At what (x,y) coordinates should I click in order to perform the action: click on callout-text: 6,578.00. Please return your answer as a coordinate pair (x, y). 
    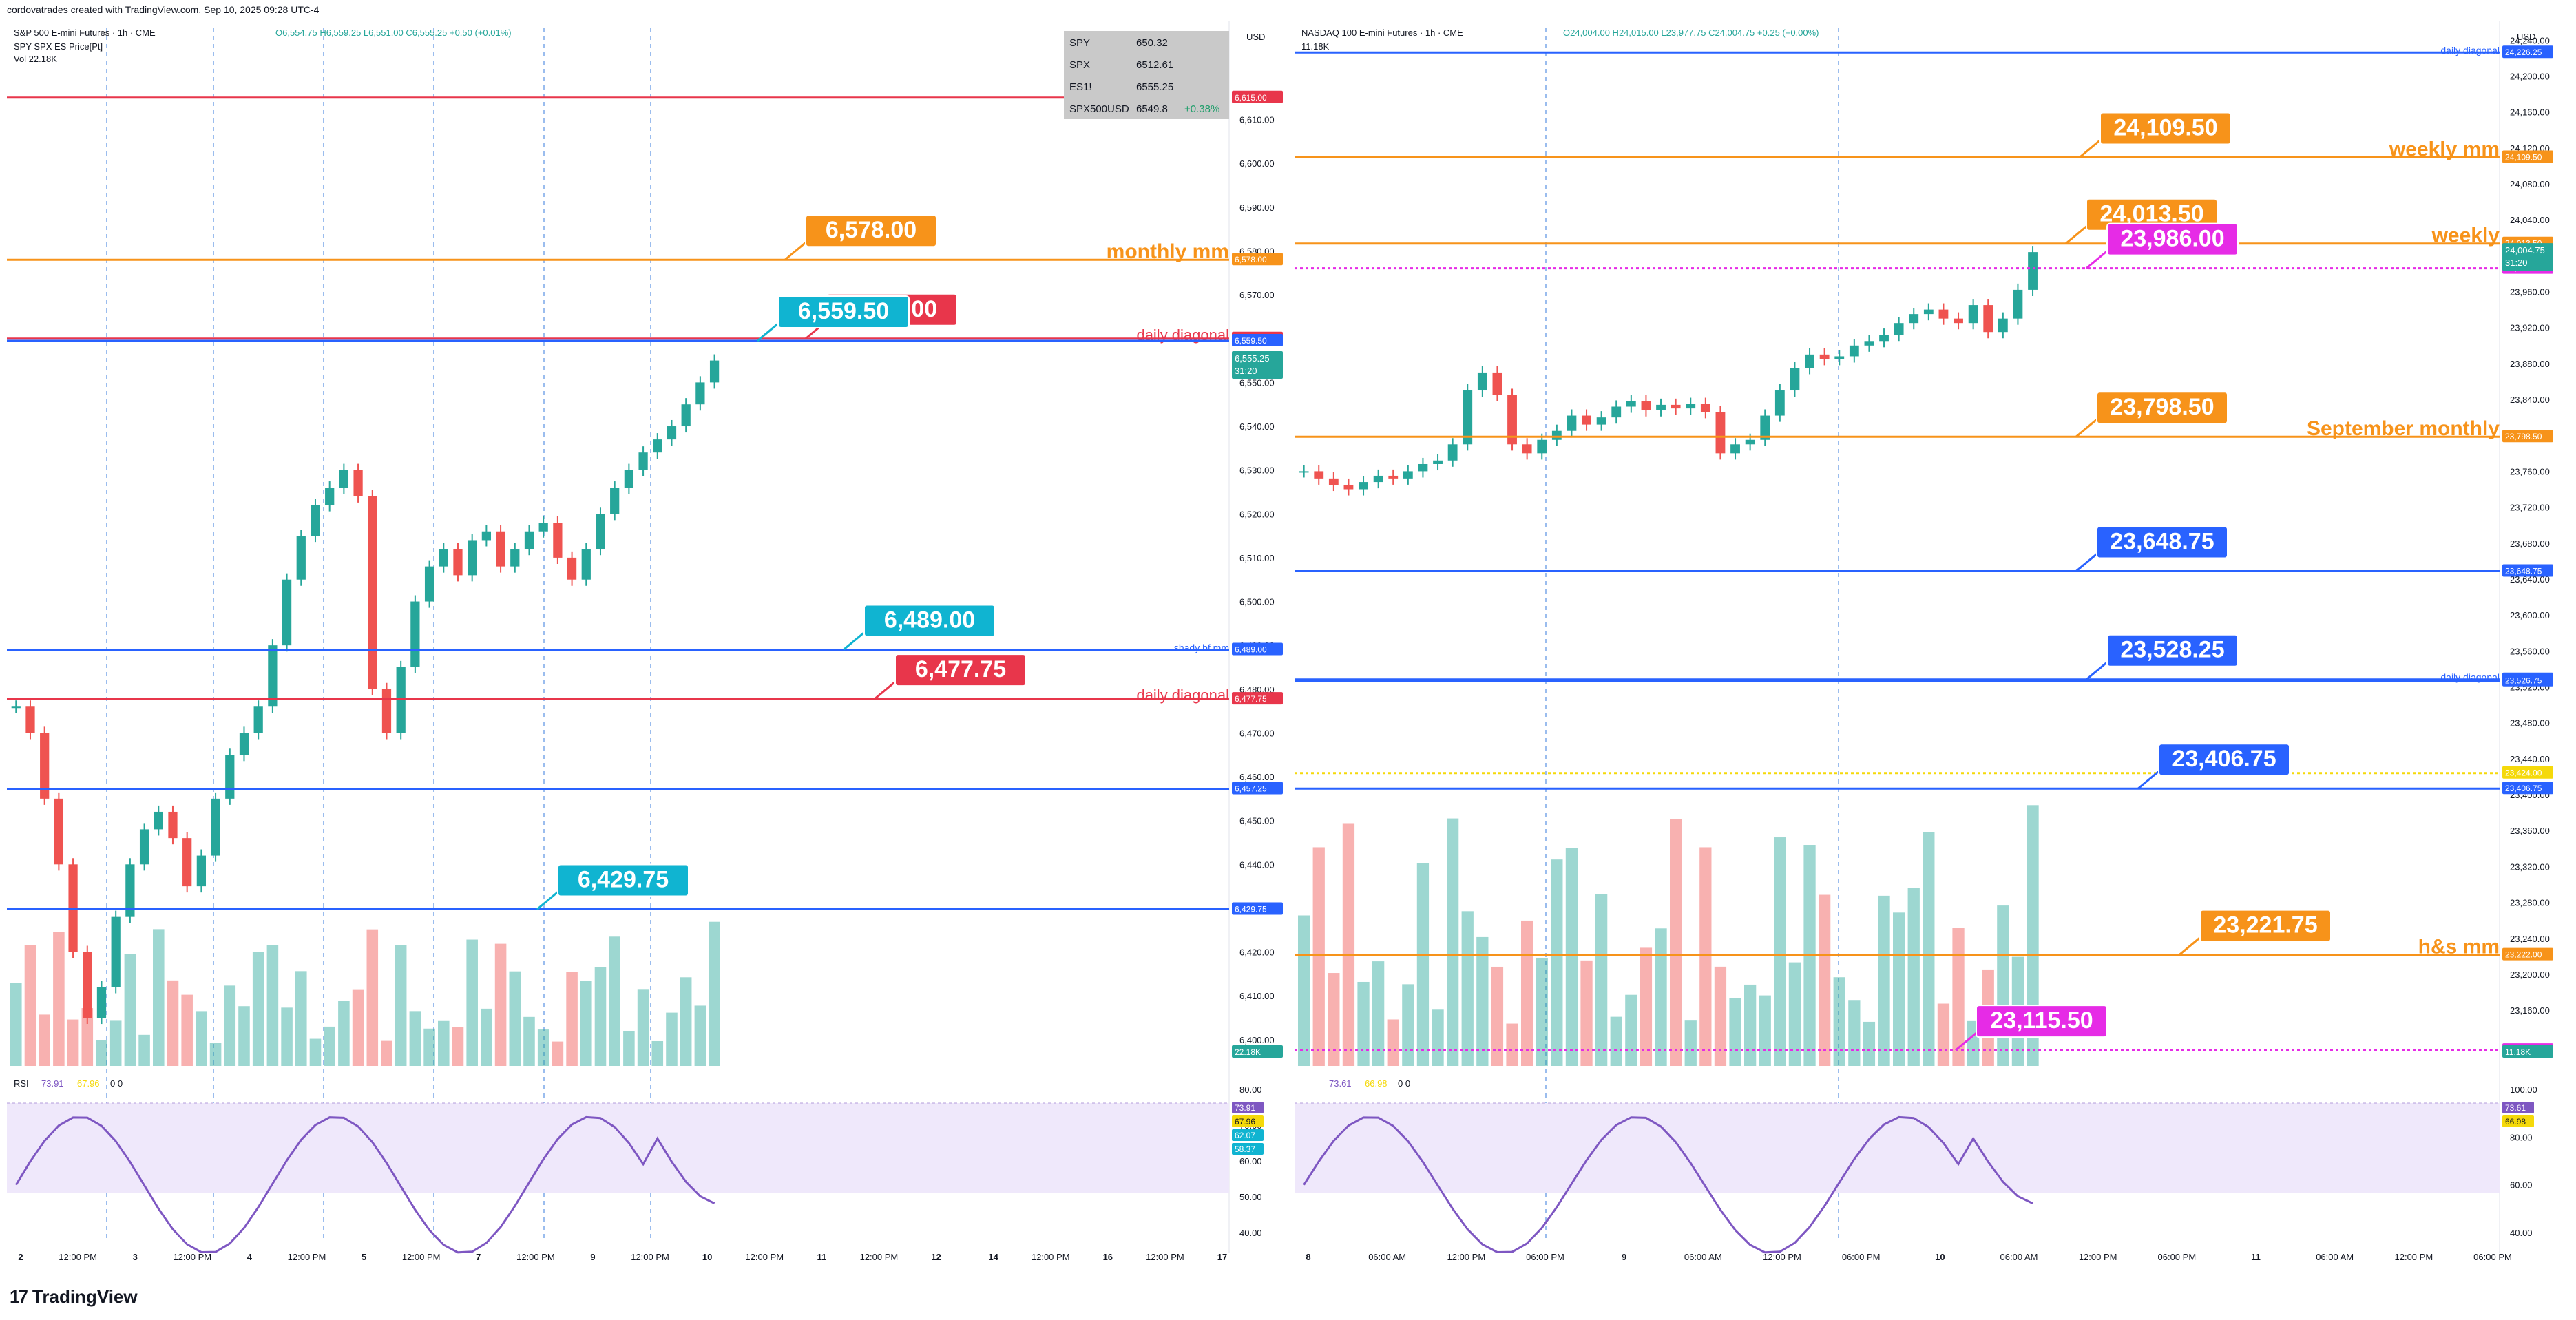
    Looking at the image, I should click on (871, 230).